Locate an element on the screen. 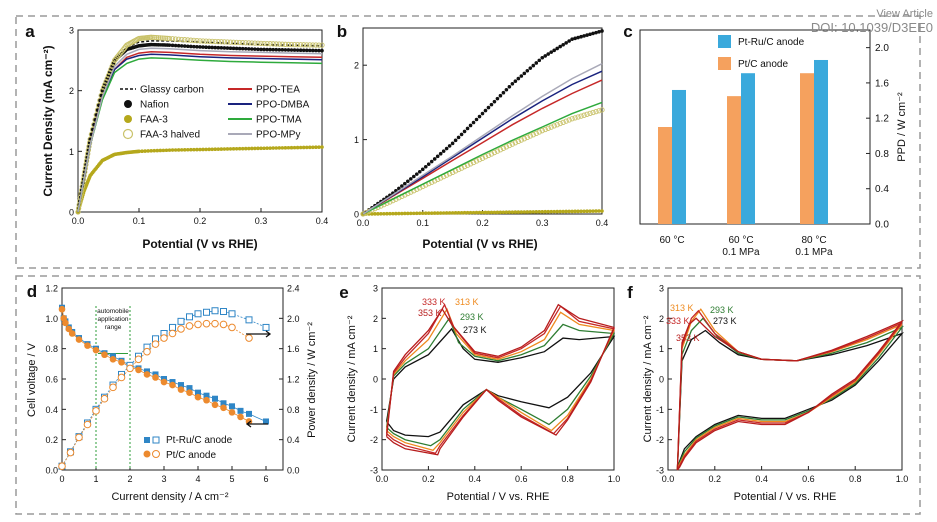 The image size is (937, 522). legend-label: Pt/C anode is located at coordinates (191, 455).